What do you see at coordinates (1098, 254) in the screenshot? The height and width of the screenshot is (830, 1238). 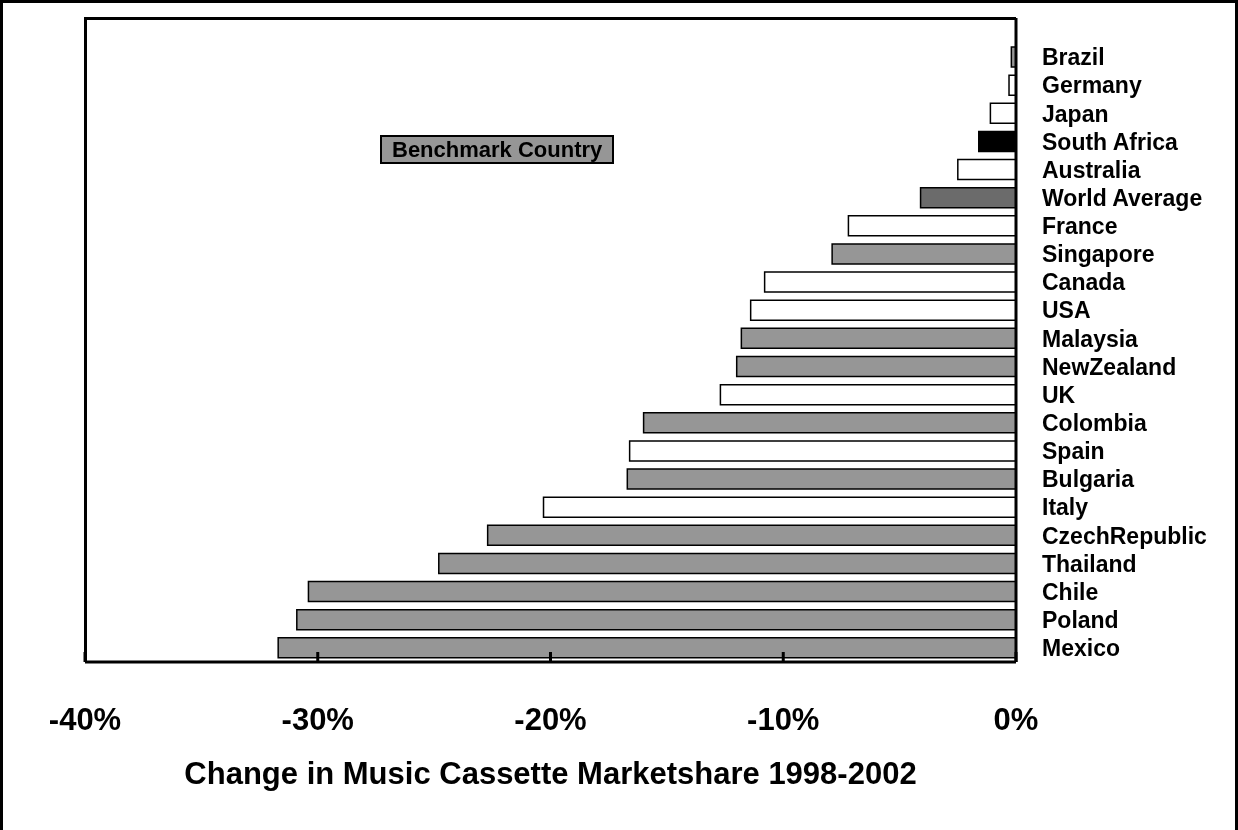 I see `y-tick-label: Singapore` at bounding box center [1098, 254].